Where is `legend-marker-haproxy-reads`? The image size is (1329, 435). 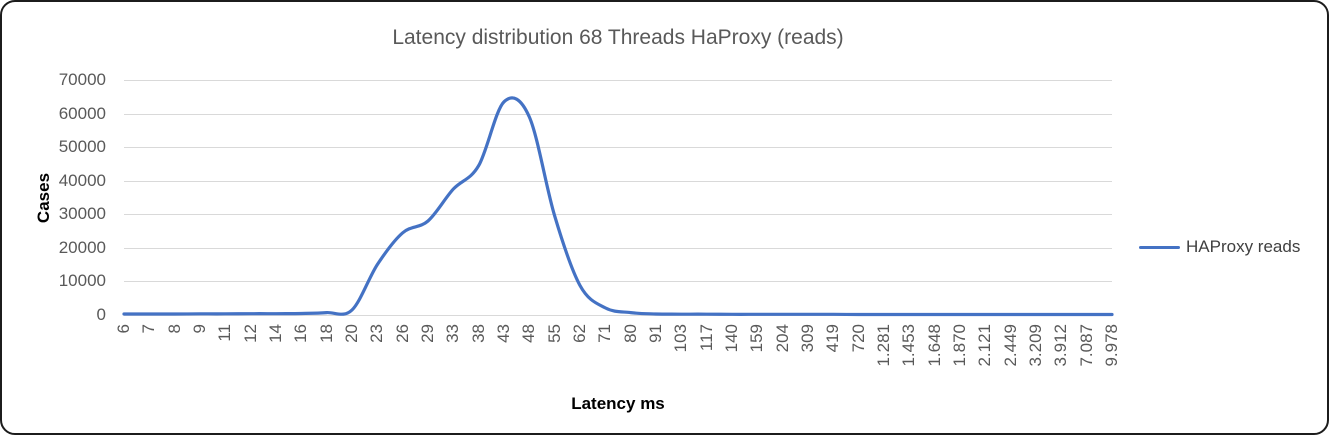
legend-marker-haproxy-reads is located at coordinates (1159, 247).